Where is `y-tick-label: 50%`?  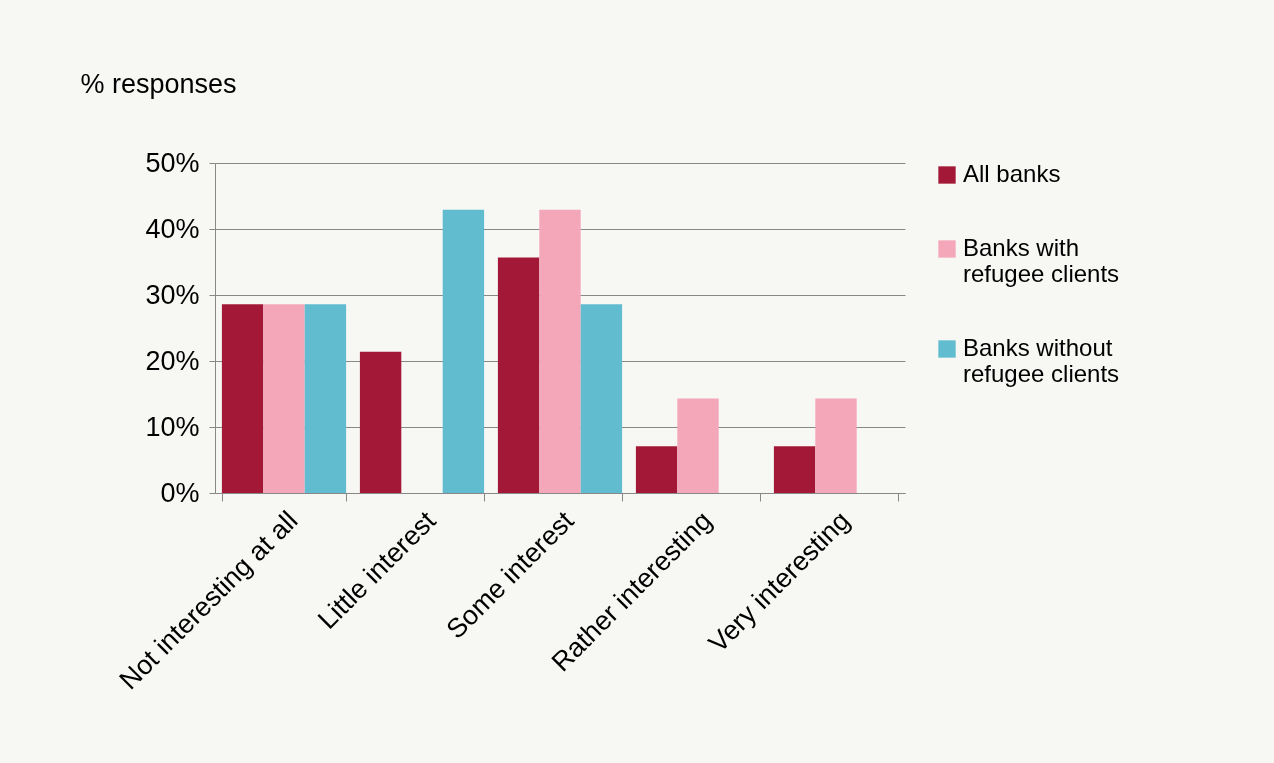 y-tick-label: 50% is located at coordinates (172, 162).